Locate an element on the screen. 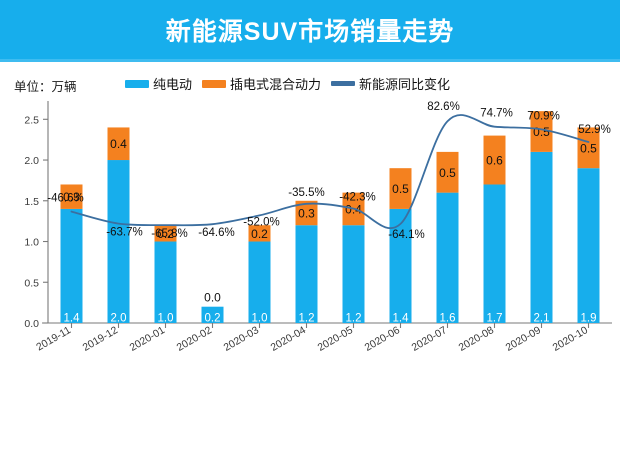 Image resolution: width=620 pixels, height=465 pixels. y-tick-label: 1.0 is located at coordinates (31, 243).